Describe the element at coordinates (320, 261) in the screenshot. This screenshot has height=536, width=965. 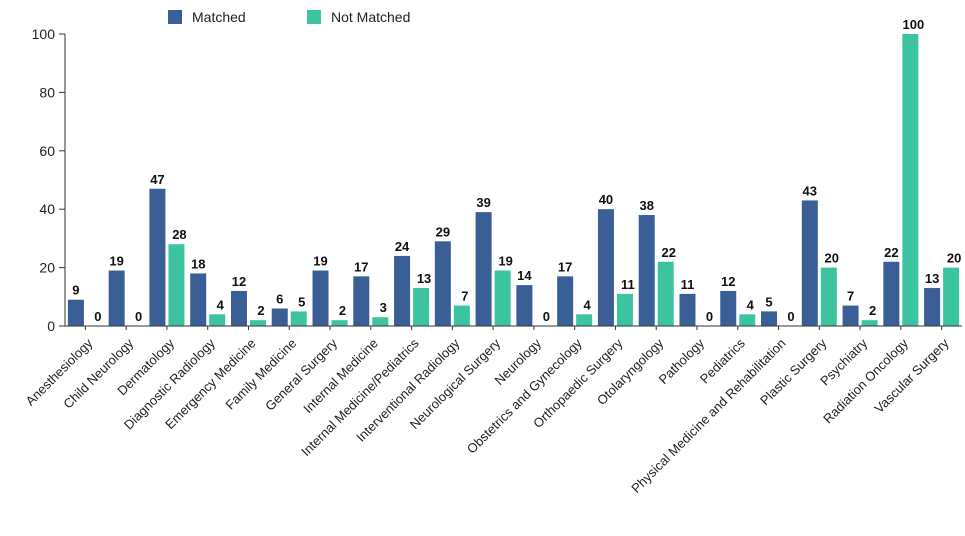
I see `data-label-matched-general-surgery: 19` at that location.